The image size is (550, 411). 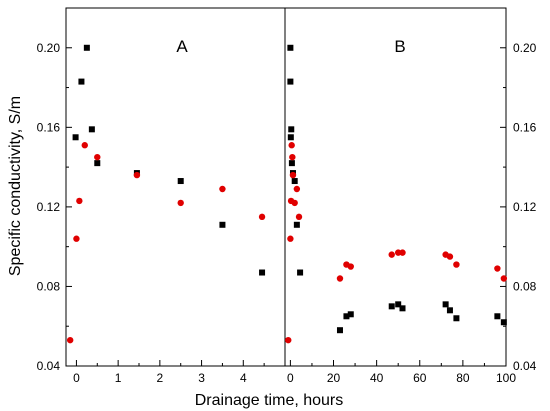 I want to click on x-tick-label: 1, so click(x=118, y=378).